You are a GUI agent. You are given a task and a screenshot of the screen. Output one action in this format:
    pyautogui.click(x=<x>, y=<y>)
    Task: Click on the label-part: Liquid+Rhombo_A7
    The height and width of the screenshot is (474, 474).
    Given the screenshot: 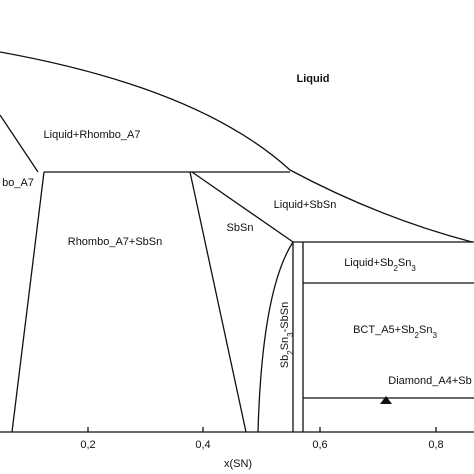 What is the action you would take?
    pyautogui.click(x=92, y=135)
    